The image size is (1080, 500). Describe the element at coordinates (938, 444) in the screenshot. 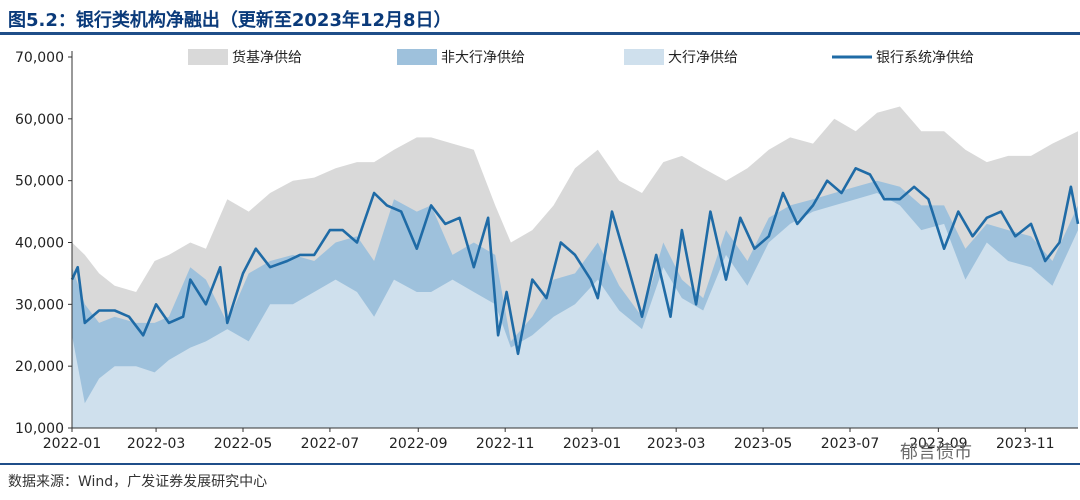

I see `x-tick-label: 2023-09` at that location.